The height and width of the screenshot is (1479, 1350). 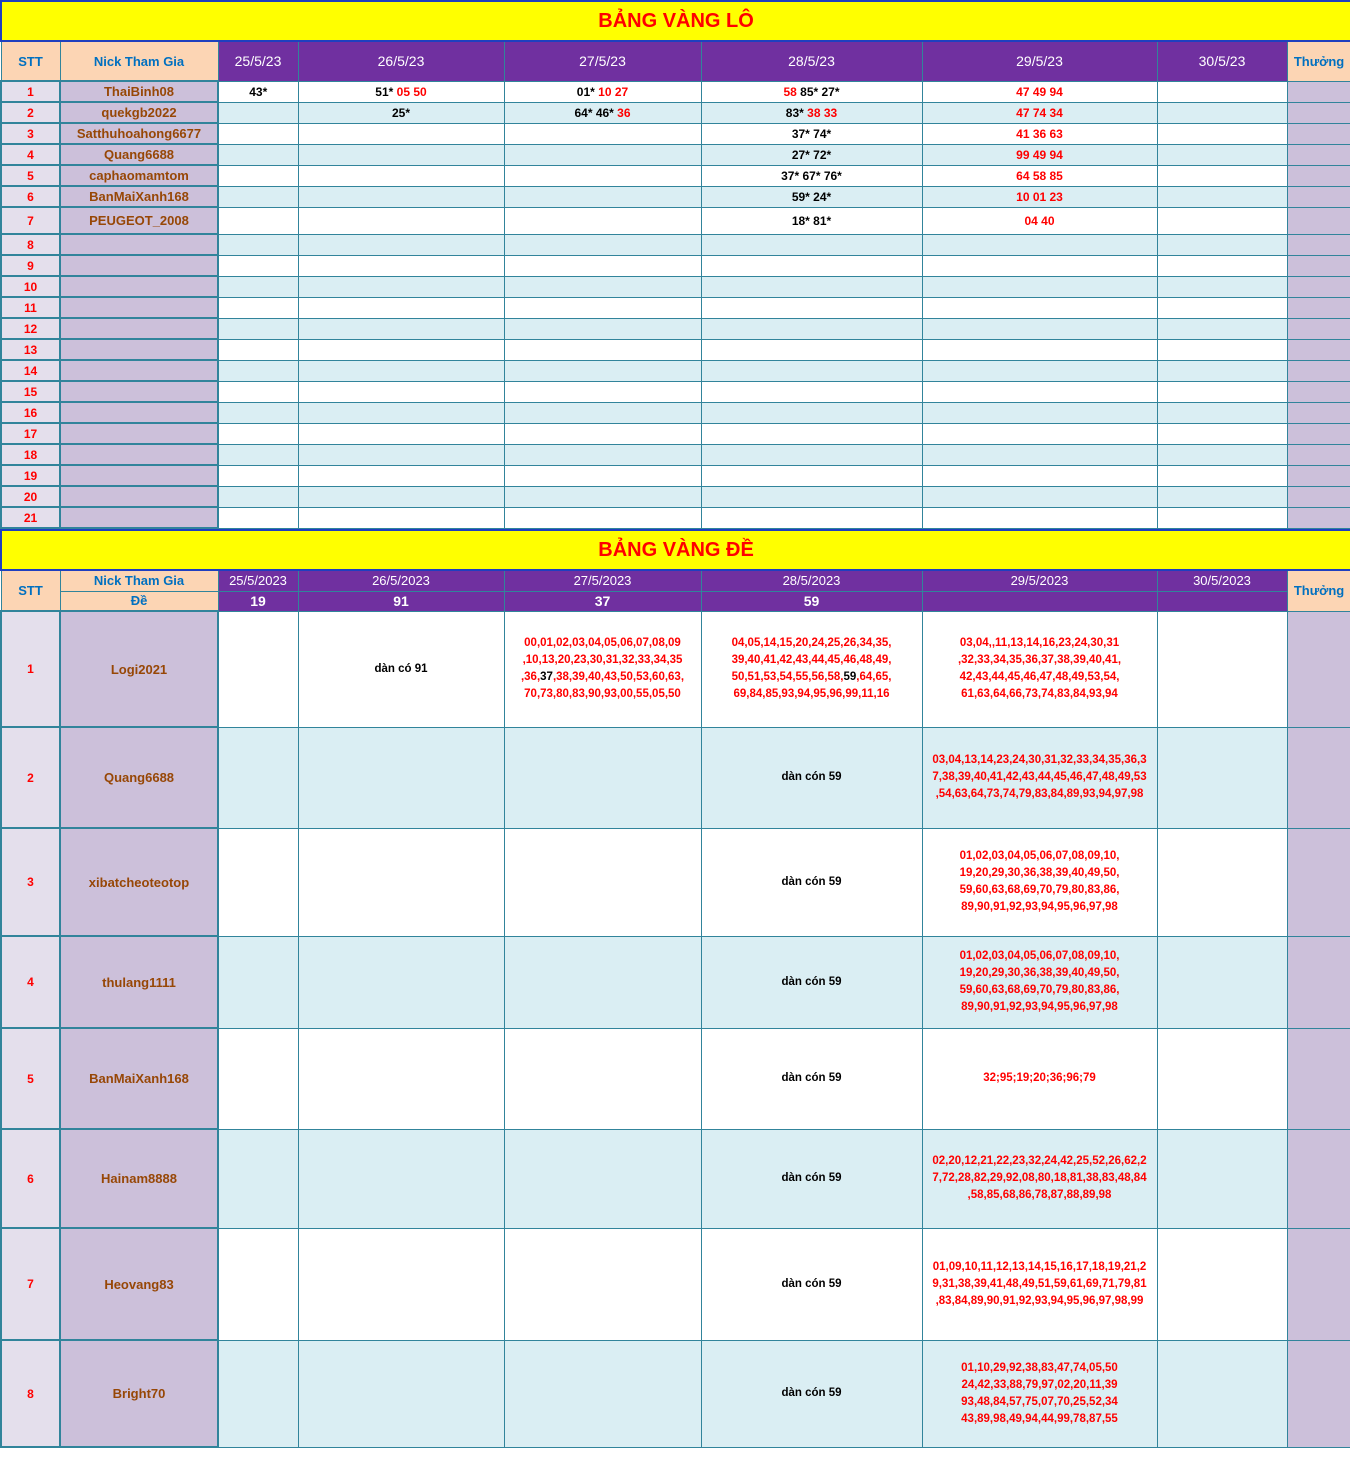 I want to click on nick-name: ThaiBinh08, so click(x=139, y=91).